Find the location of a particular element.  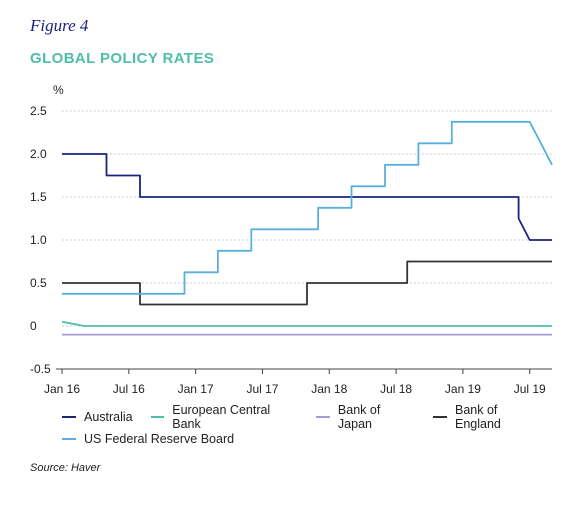

legend-item-boj: Bank of Japan is located at coordinates (365, 417).